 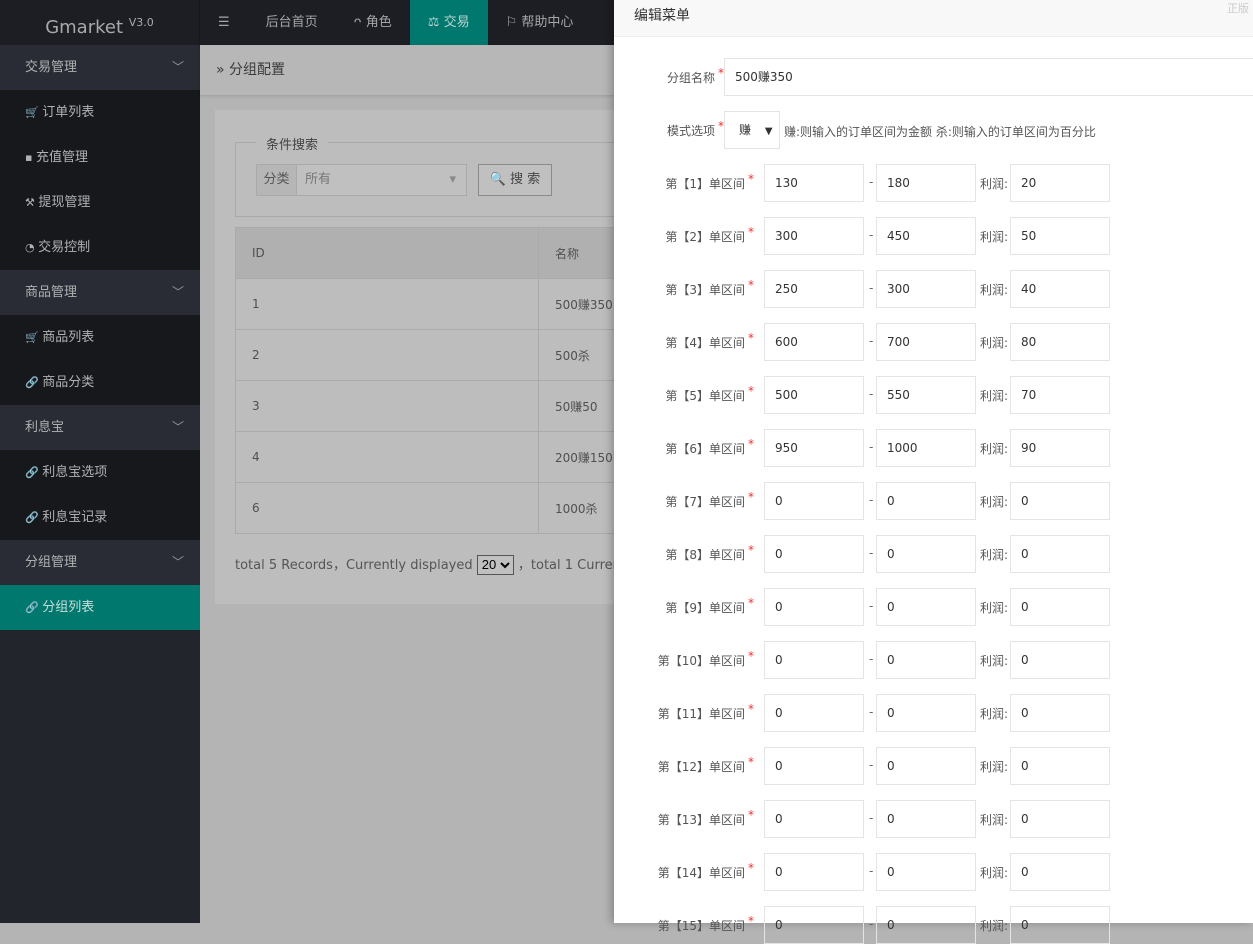 I want to click on range-label: 第【3】单区间 *, so click(x=709, y=287).